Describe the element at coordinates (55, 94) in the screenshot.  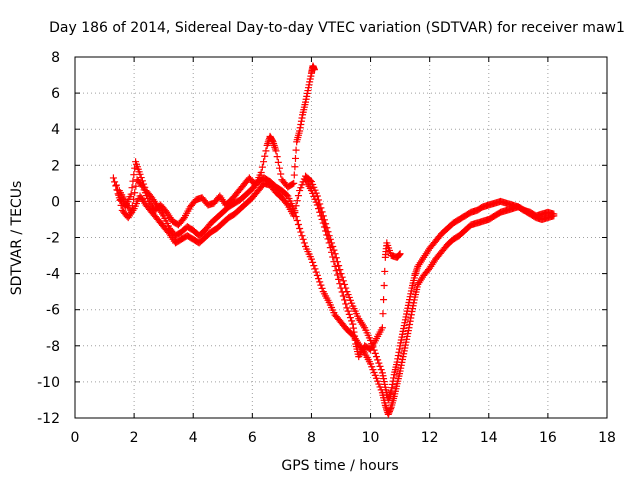
I see `y-tick-label: 6` at that location.